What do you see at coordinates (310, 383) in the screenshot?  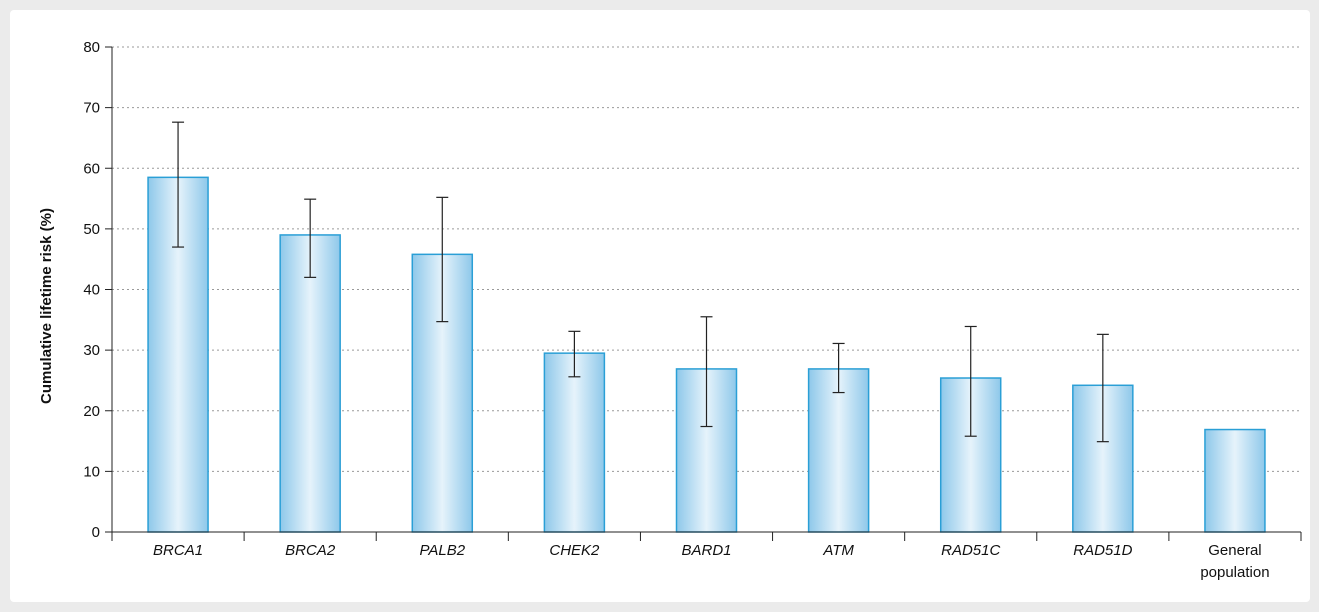 I see `bar-brca2` at bounding box center [310, 383].